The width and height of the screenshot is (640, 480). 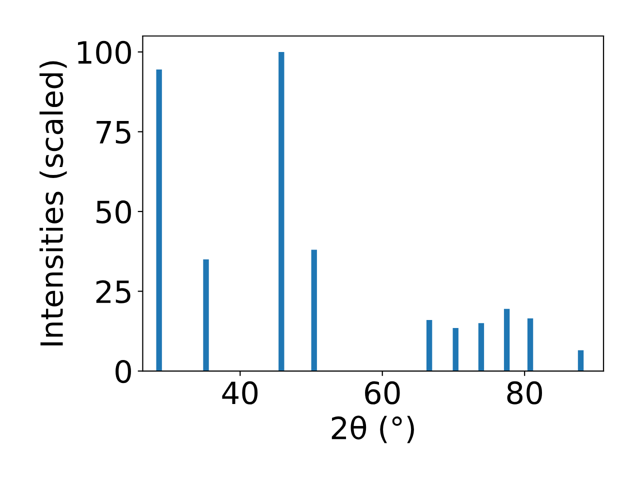 What do you see at coordinates (373, 430) in the screenshot?
I see `x-axis-title: 2θ (°)` at bounding box center [373, 430].